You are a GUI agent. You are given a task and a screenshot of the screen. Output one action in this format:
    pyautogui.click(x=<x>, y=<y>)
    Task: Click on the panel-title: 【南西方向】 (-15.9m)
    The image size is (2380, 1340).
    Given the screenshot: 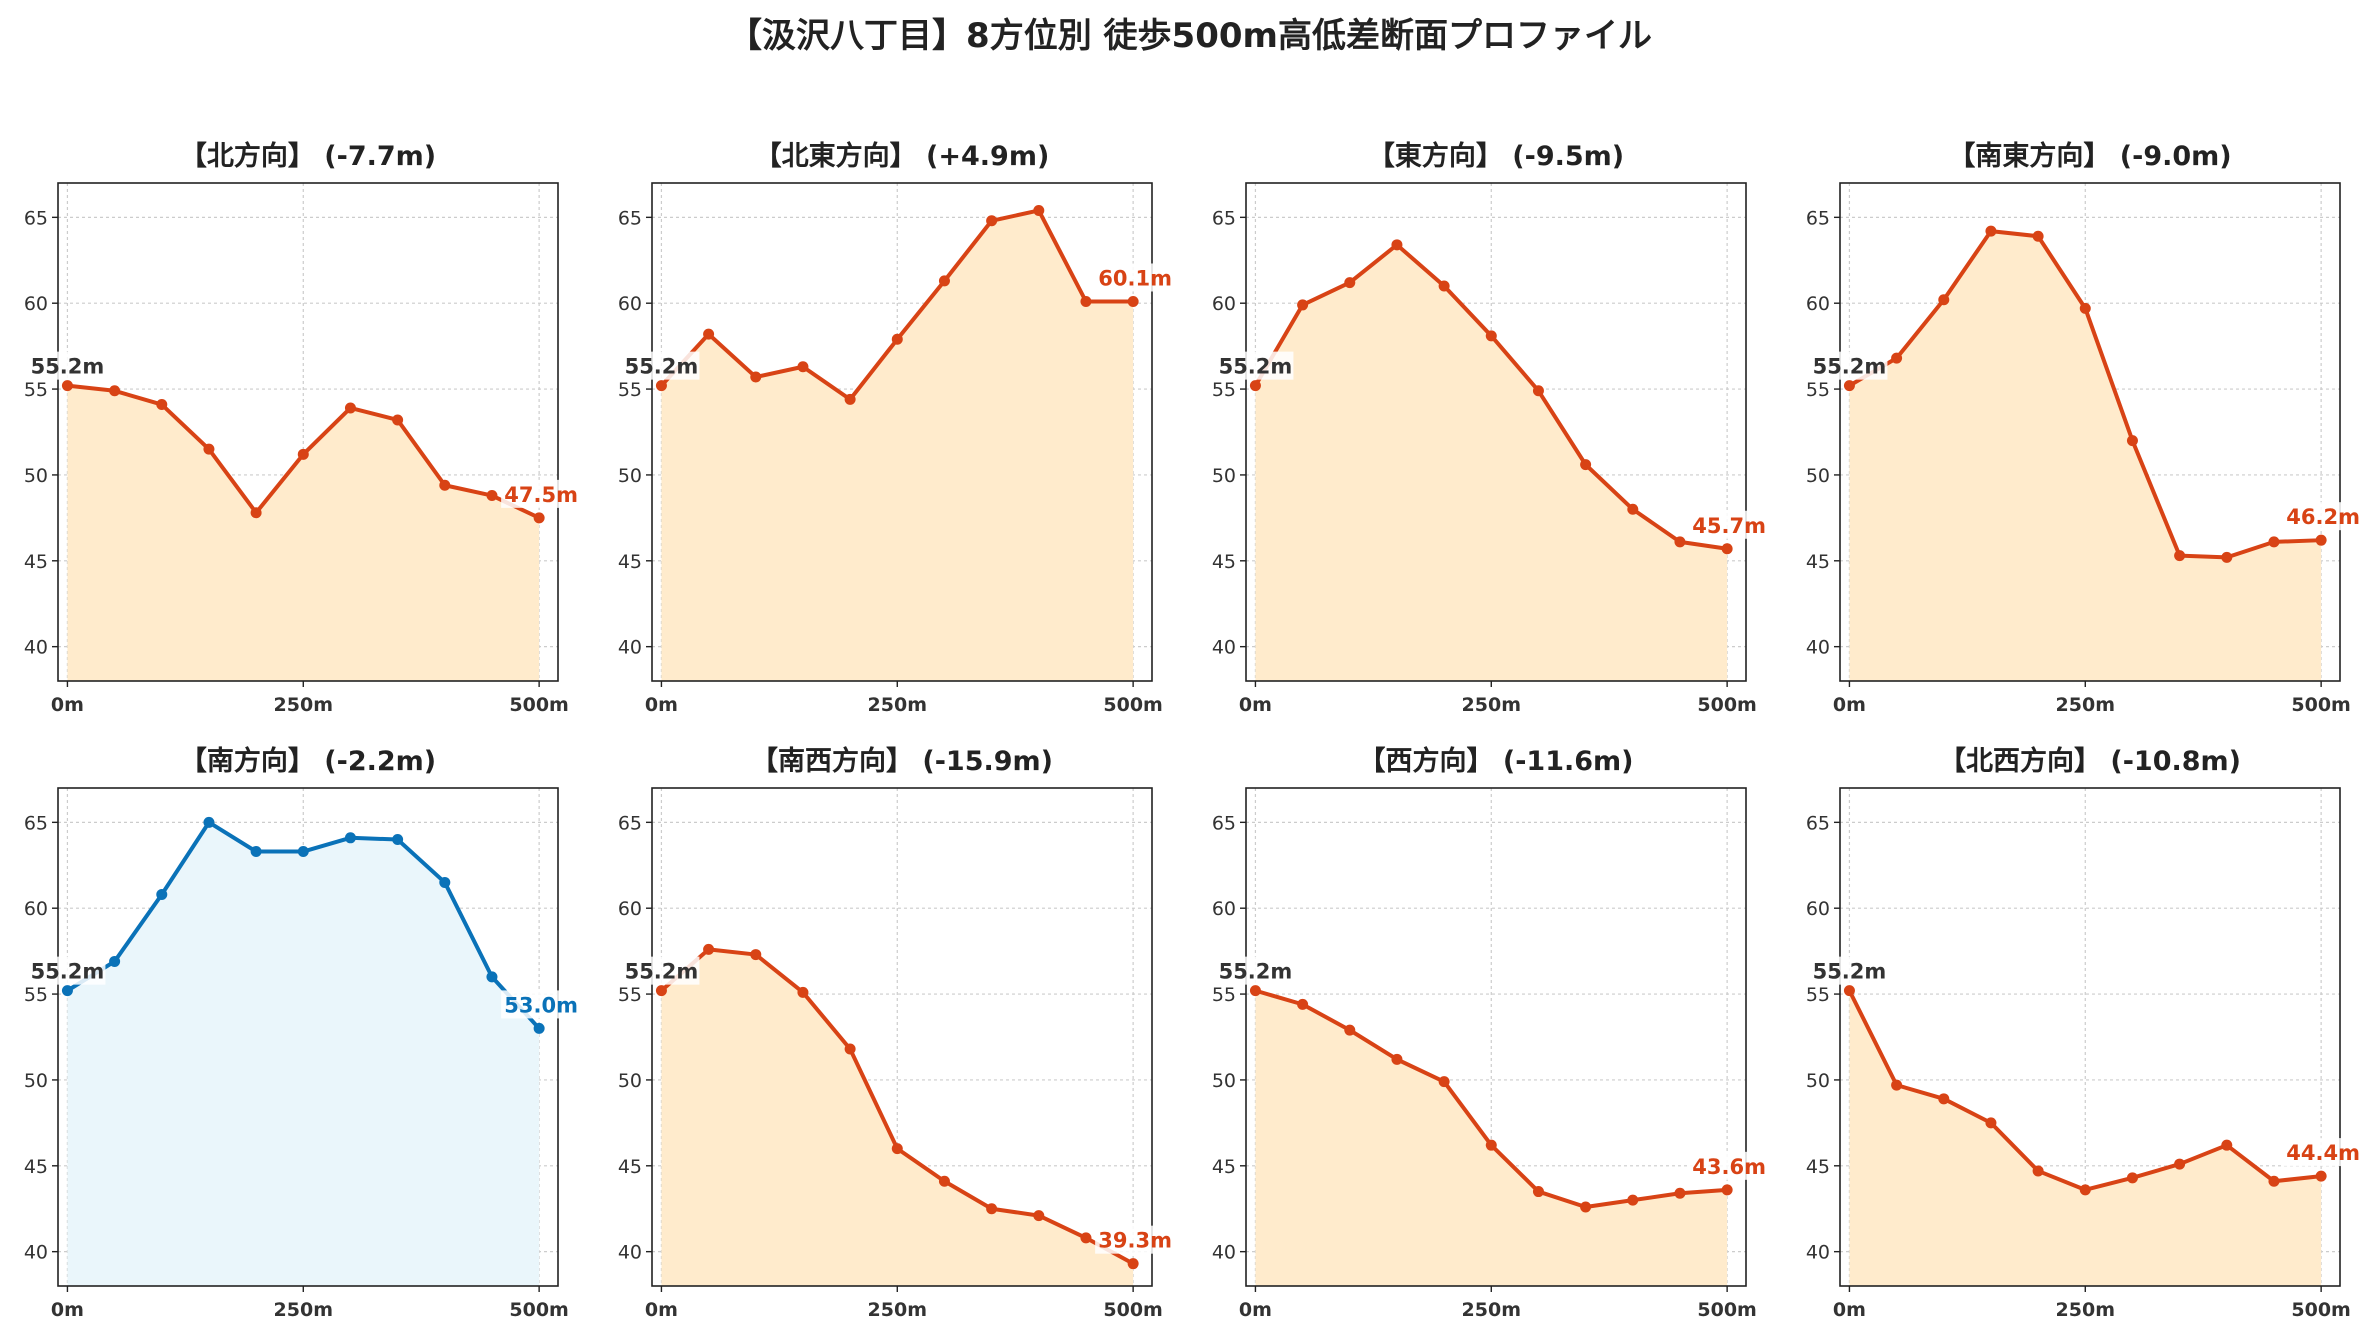 What is the action you would take?
    pyautogui.click(x=902, y=761)
    